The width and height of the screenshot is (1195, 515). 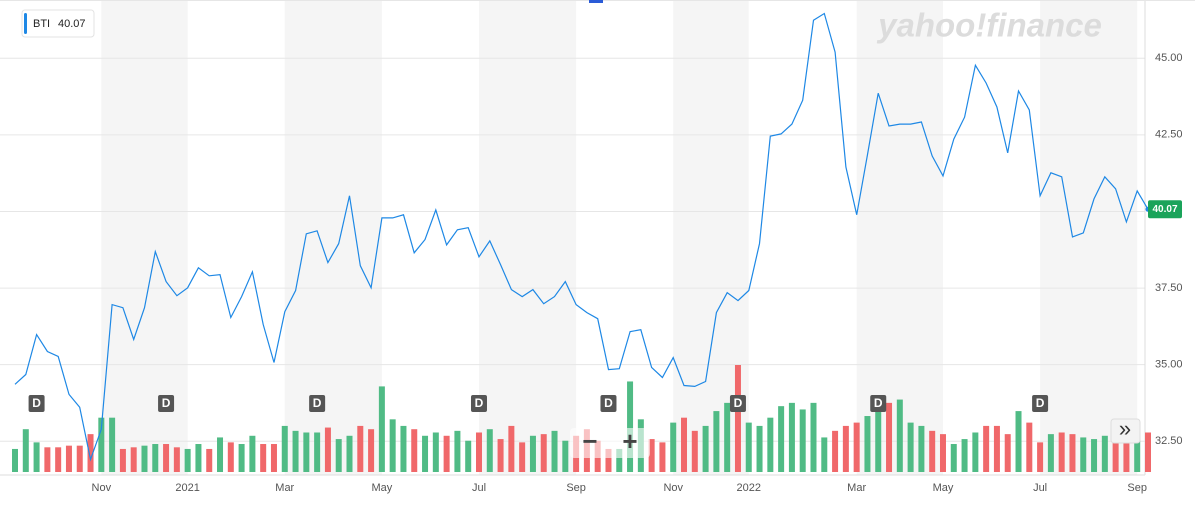 What do you see at coordinates (1165, 209) in the screenshot?
I see `price-tag` at bounding box center [1165, 209].